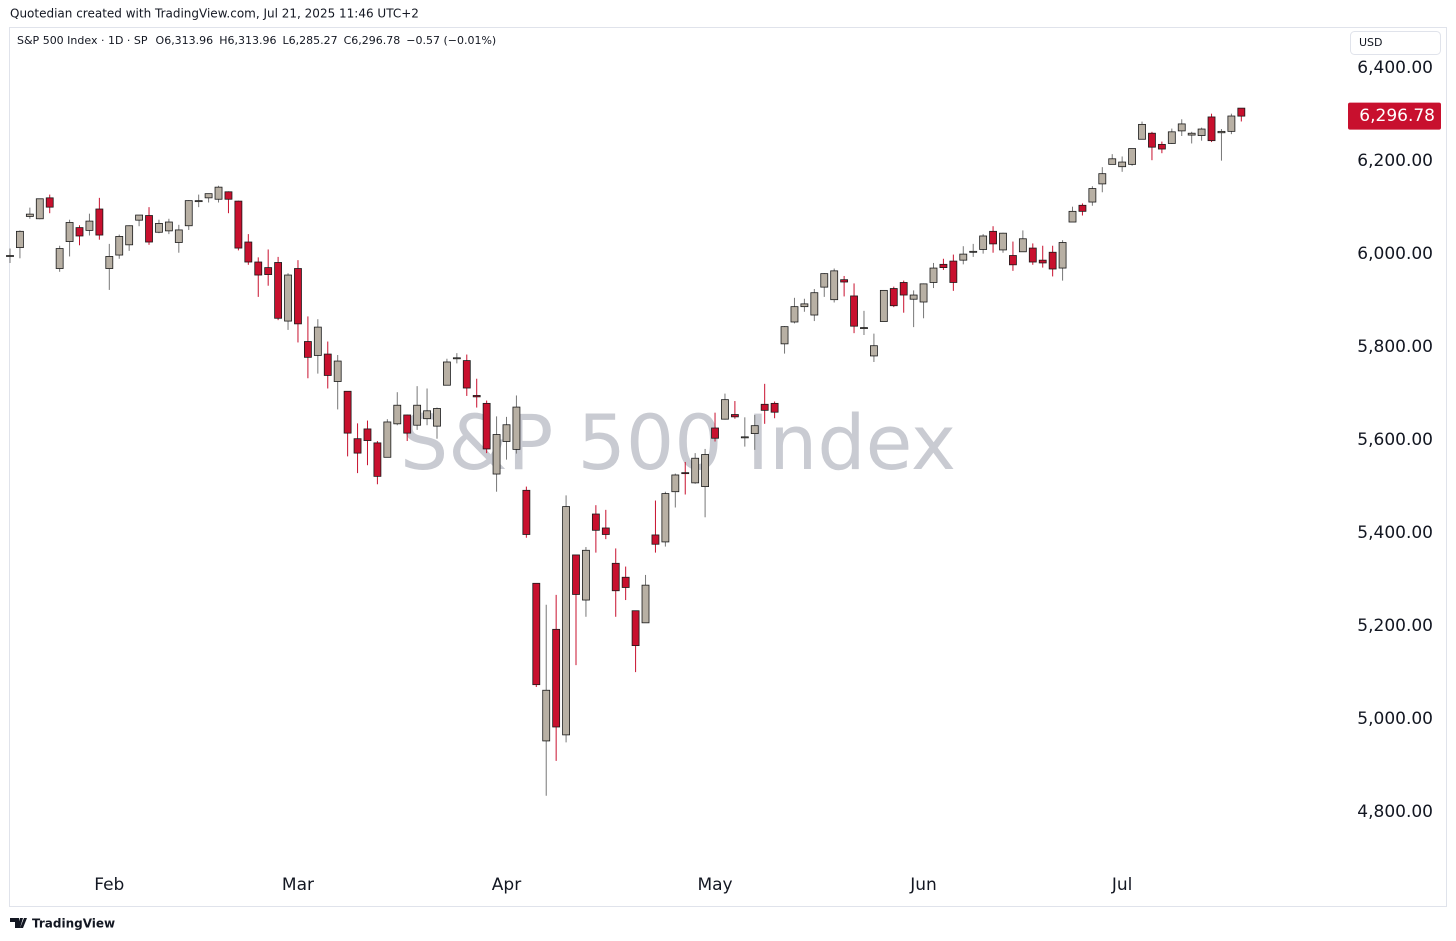 The height and width of the screenshot is (941, 1456). Describe the element at coordinates (1395, 347) in the screenshot. I see `y-tick-label: 5,800.00` at that location.